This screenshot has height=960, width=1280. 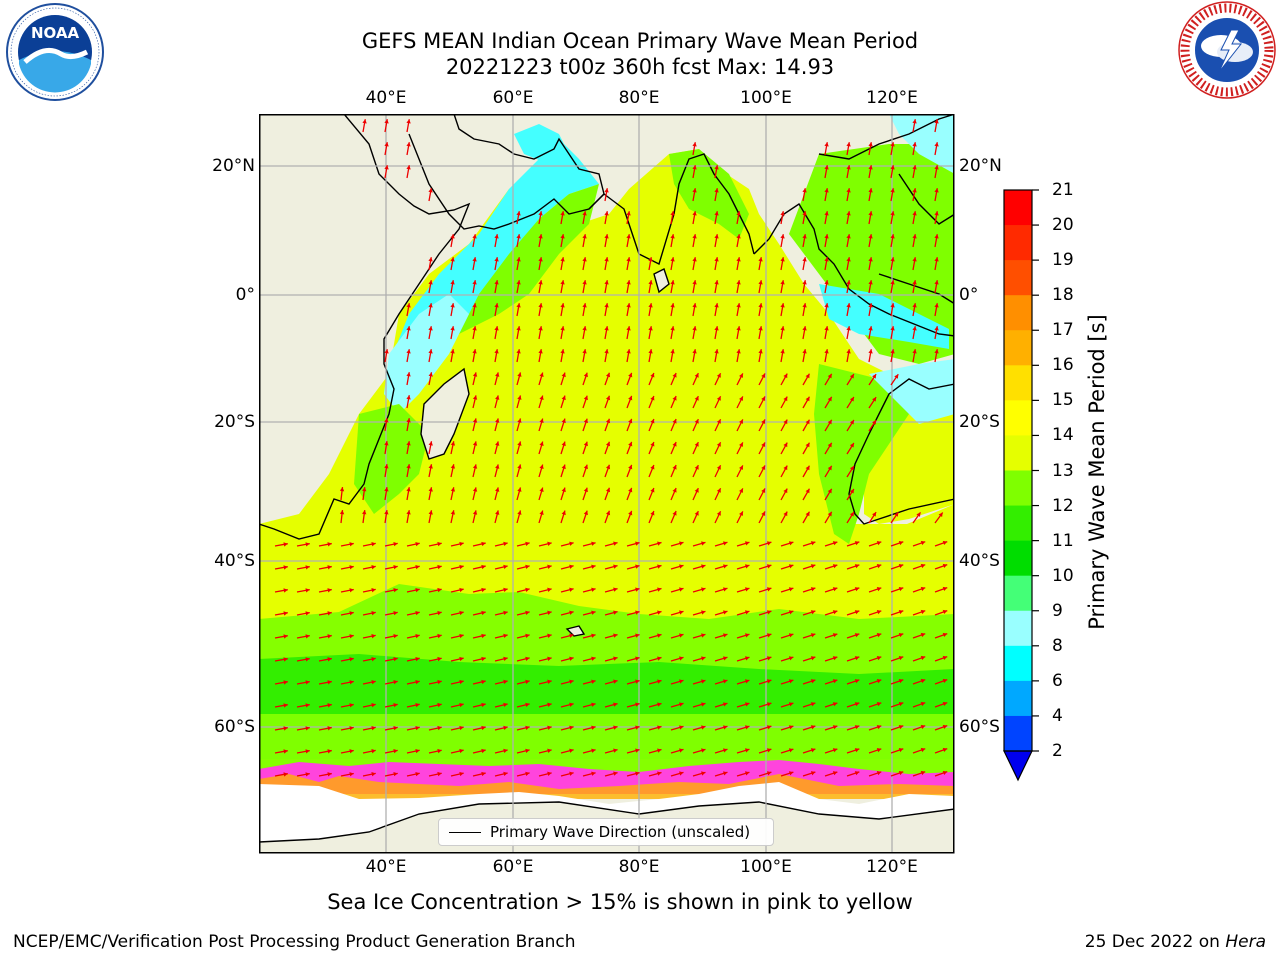 What do you see at coordinates (233, 166) in the screenshot?
I see `lat-tick-left-20n: 20°N` at bounding box center [233, 166].